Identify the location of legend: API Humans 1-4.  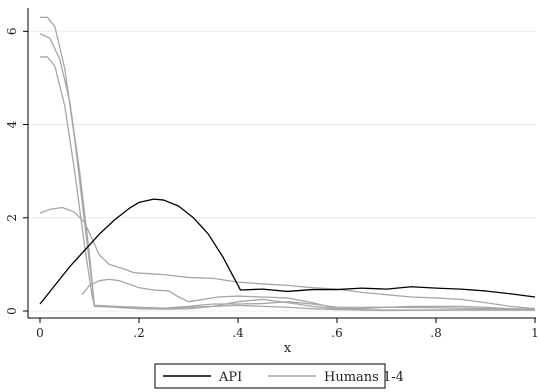
(279, 376).